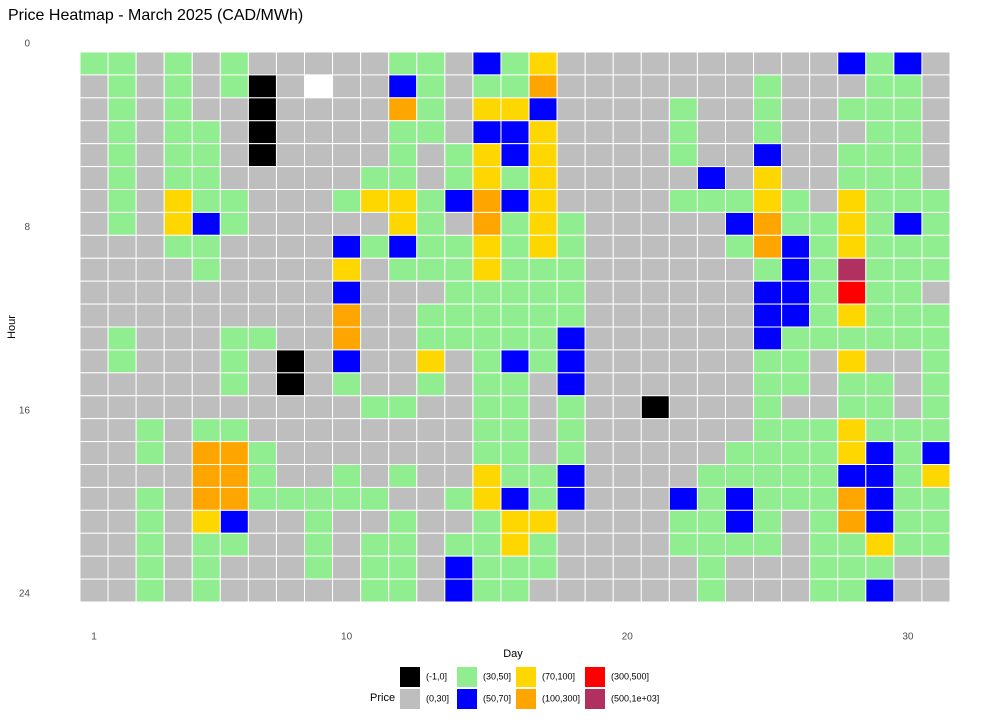 This screenshot has width=1000, height=727. Describe the element at coordinates (595, 677) in the screenshot. I see `legend-key` at that location.